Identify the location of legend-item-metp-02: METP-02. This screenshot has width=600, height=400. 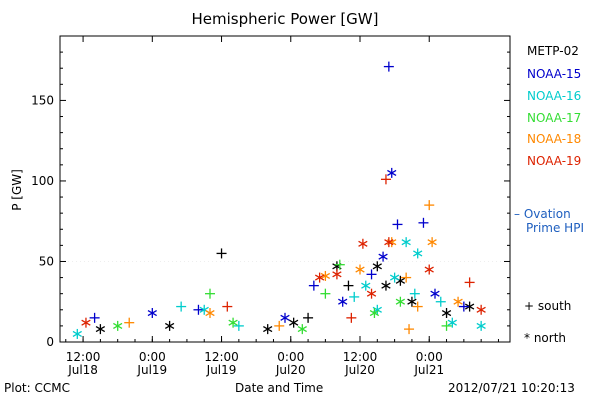
(553, 51).